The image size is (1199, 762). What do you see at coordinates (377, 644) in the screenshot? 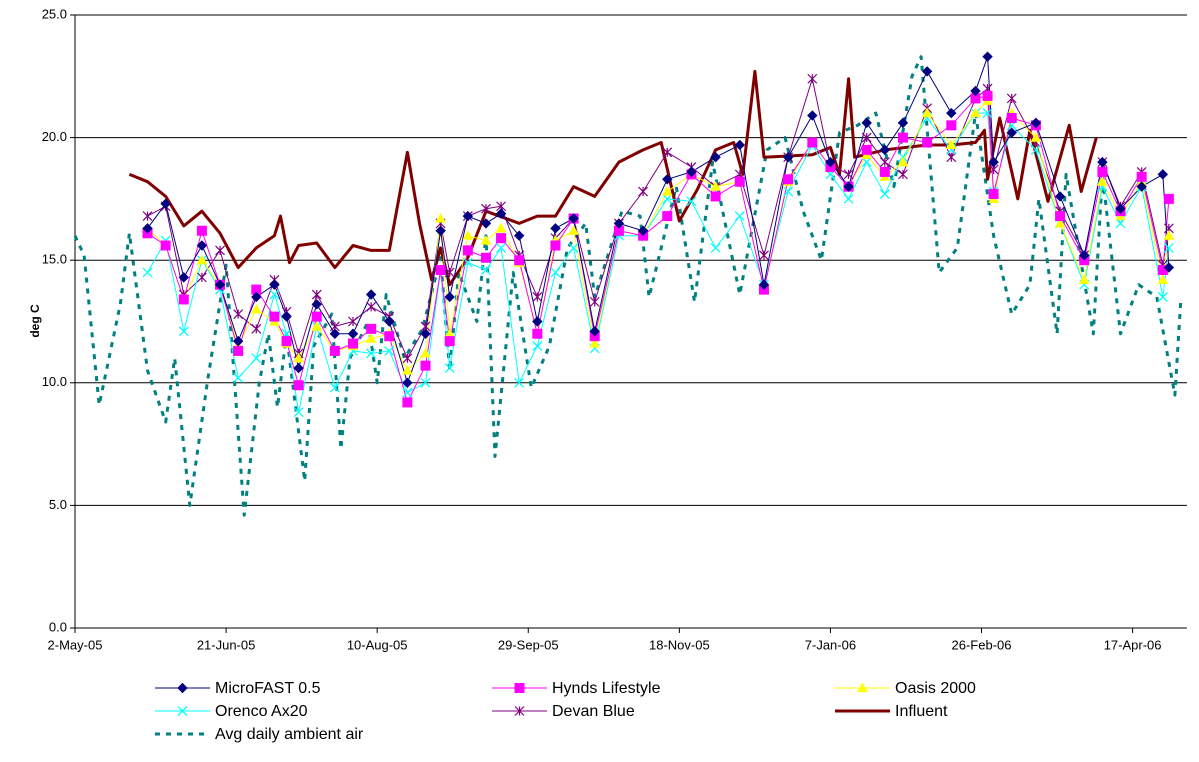
I see `x-tick-label: 10-Aug-05` at bounding box center [377, 644].